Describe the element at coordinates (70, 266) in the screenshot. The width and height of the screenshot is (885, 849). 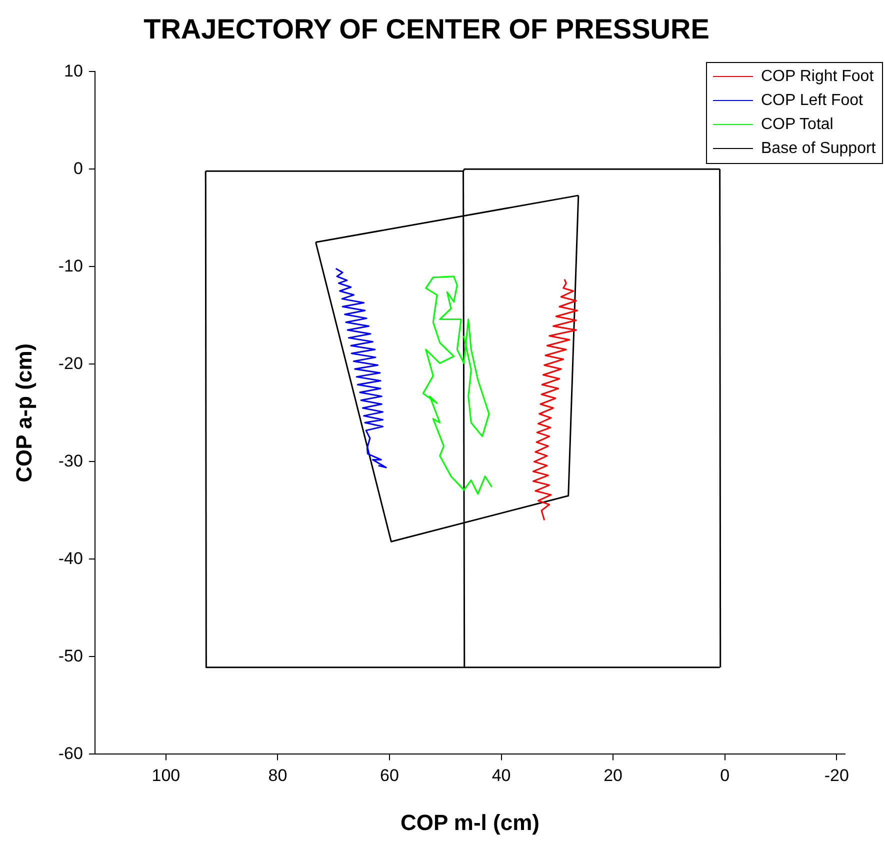
I see `y-tick-label: -10` at that location.